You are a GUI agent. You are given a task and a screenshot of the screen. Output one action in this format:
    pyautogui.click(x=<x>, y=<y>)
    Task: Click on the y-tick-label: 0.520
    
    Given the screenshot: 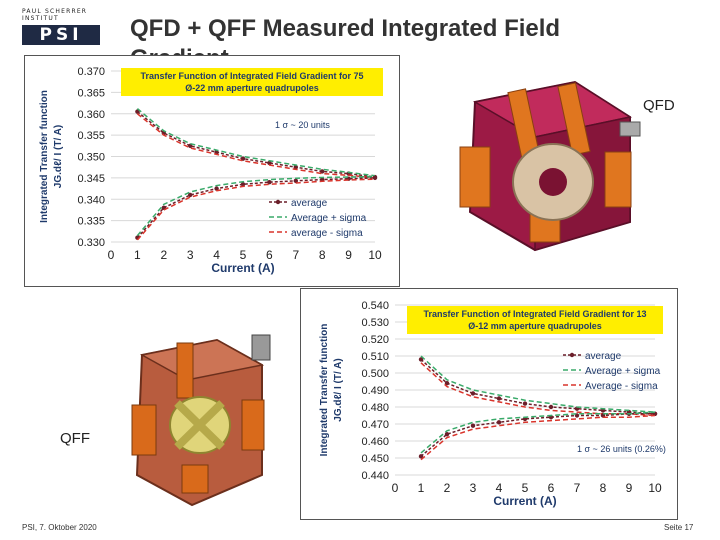 What is the action you would take?
    pyautogui.click(x=375, y=340)
    